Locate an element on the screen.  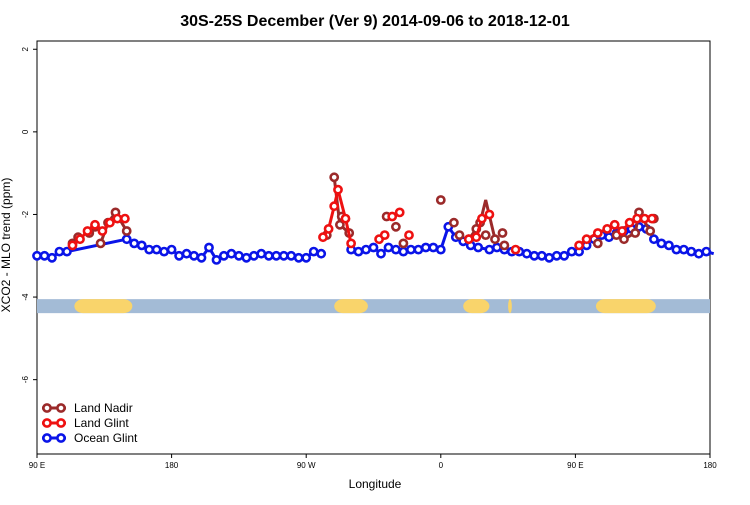
legend-marker-left-land-glint is located at coordinates (47, 423).